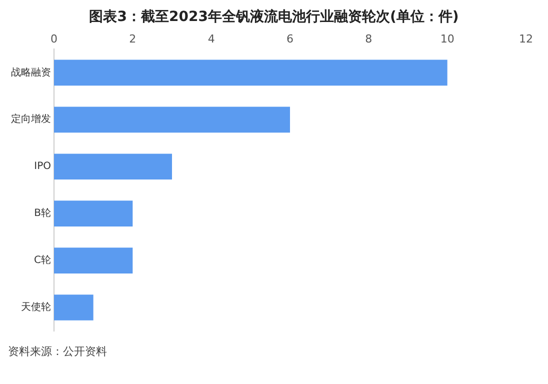 The image size is (548, 384). I want to click on x-tick-label: 2, so click(132, 39).